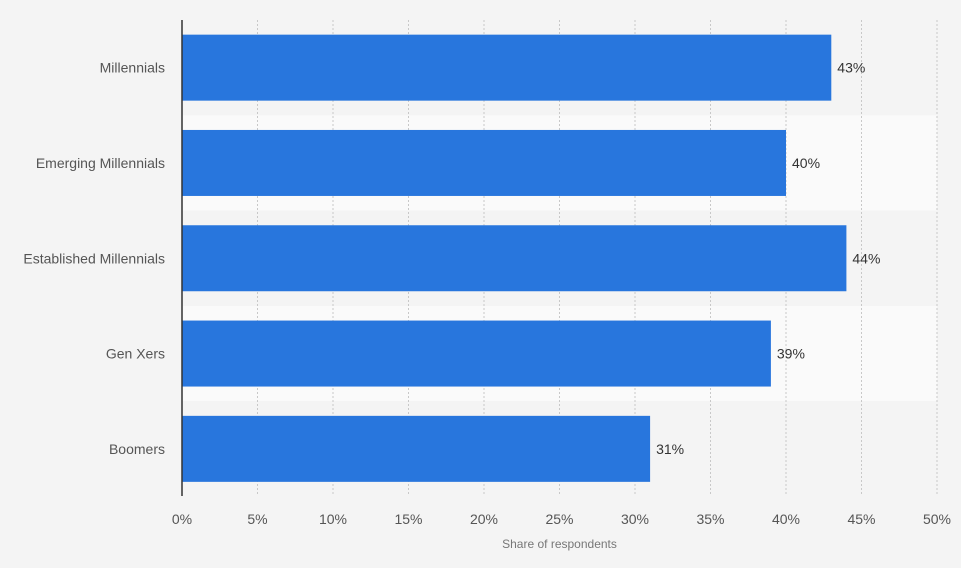  I want to click on x-tick-label: 0%, so click(182, 519).